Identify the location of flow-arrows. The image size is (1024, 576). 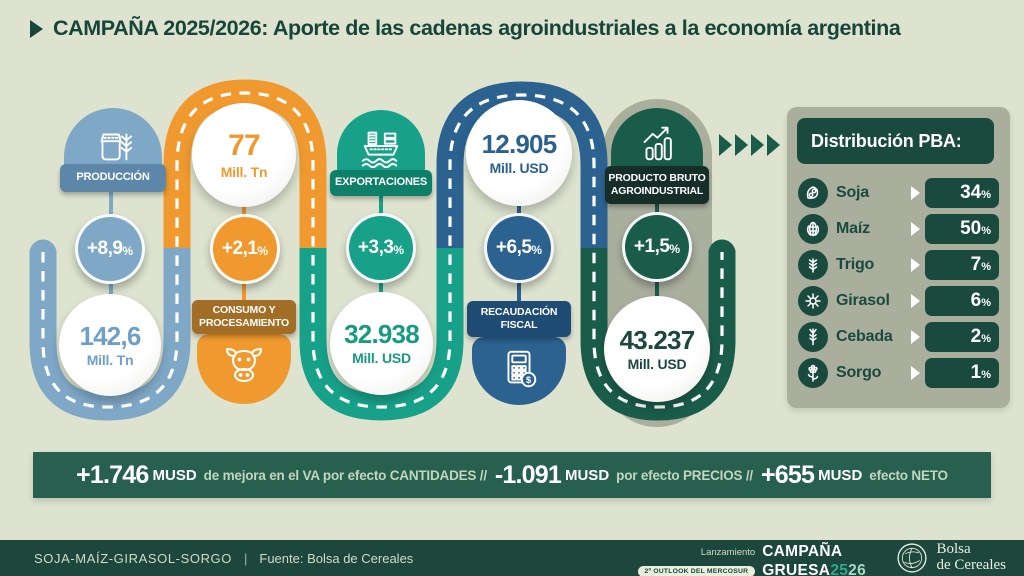
(749, 145).